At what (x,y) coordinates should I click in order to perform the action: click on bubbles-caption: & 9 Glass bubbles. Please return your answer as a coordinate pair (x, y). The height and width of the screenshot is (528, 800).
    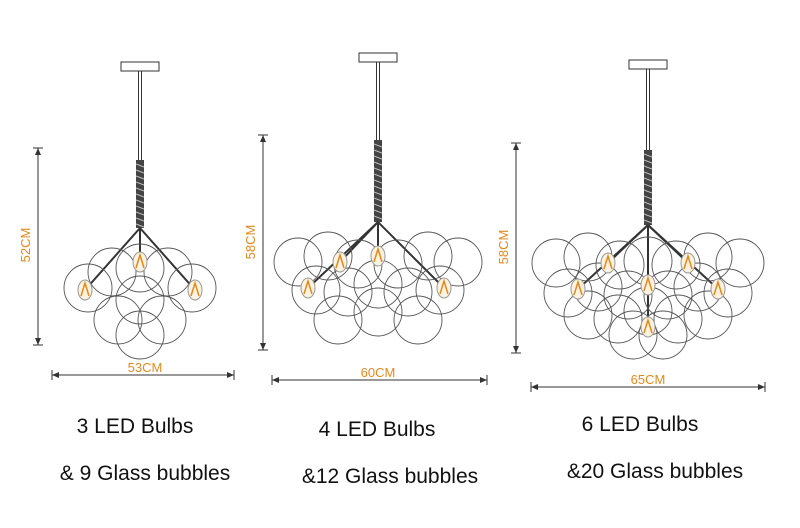
    Looking at the image, I should click on (145, 473).